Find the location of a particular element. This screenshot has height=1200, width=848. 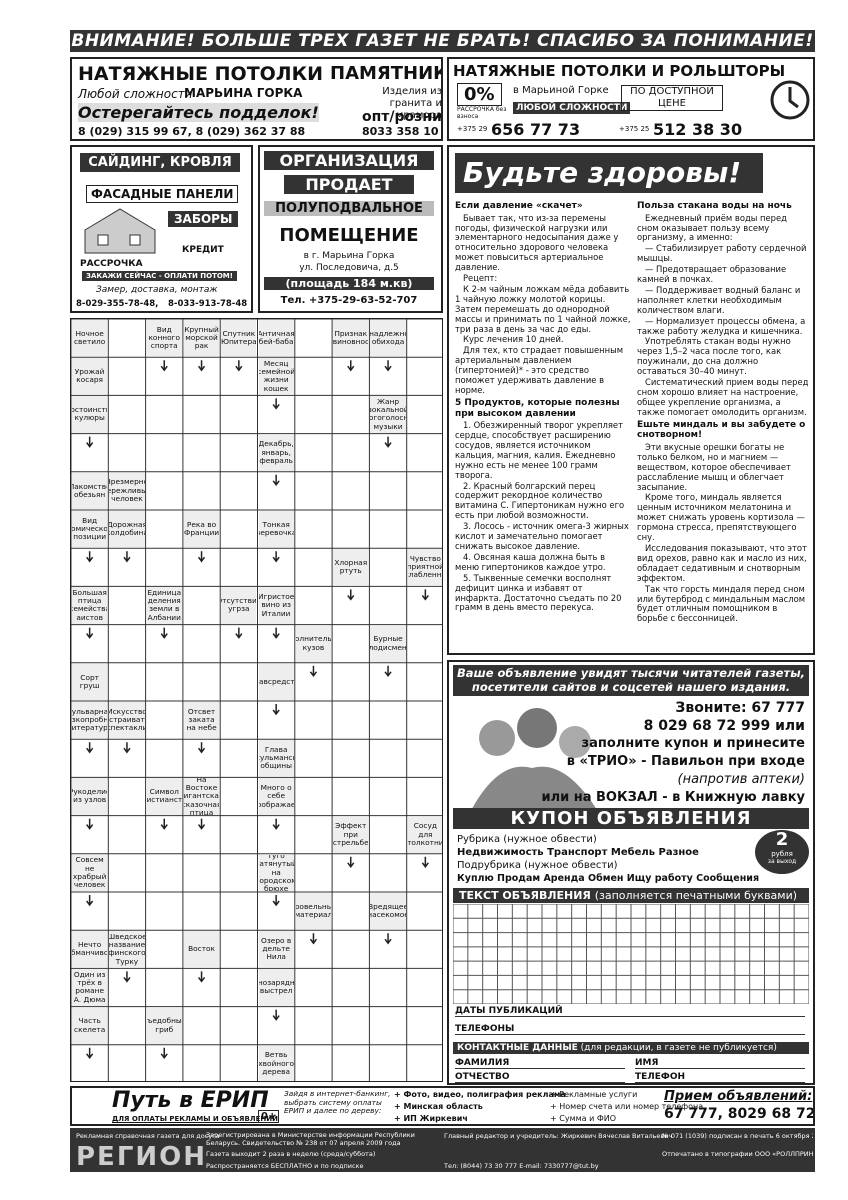

ad-phones: 8 (029) 315 99 67, 8 (029) 362 37 88 is located at coordinates (192, 131).